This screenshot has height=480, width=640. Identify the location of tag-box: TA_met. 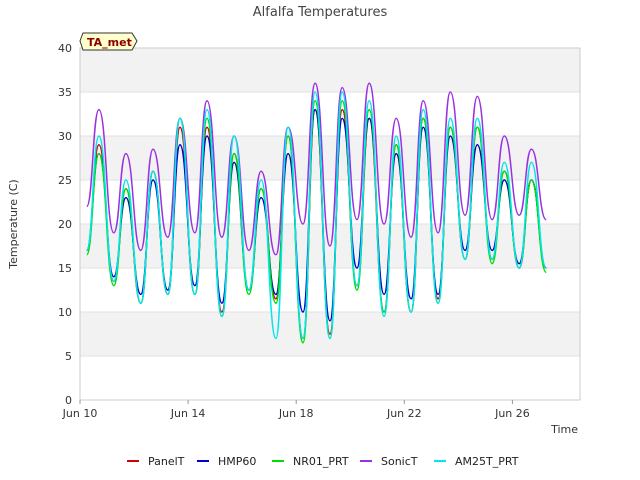
(108, 41).